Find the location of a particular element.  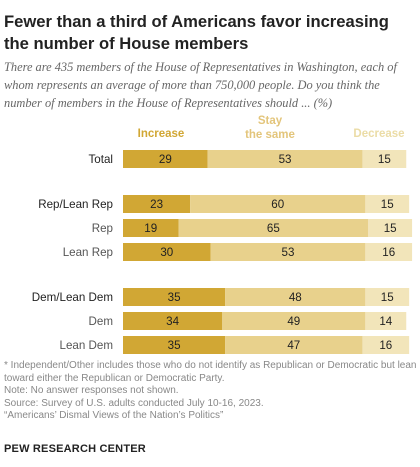

category-label-lean-rep: Lean Rep is located at coordinates (88, 252).